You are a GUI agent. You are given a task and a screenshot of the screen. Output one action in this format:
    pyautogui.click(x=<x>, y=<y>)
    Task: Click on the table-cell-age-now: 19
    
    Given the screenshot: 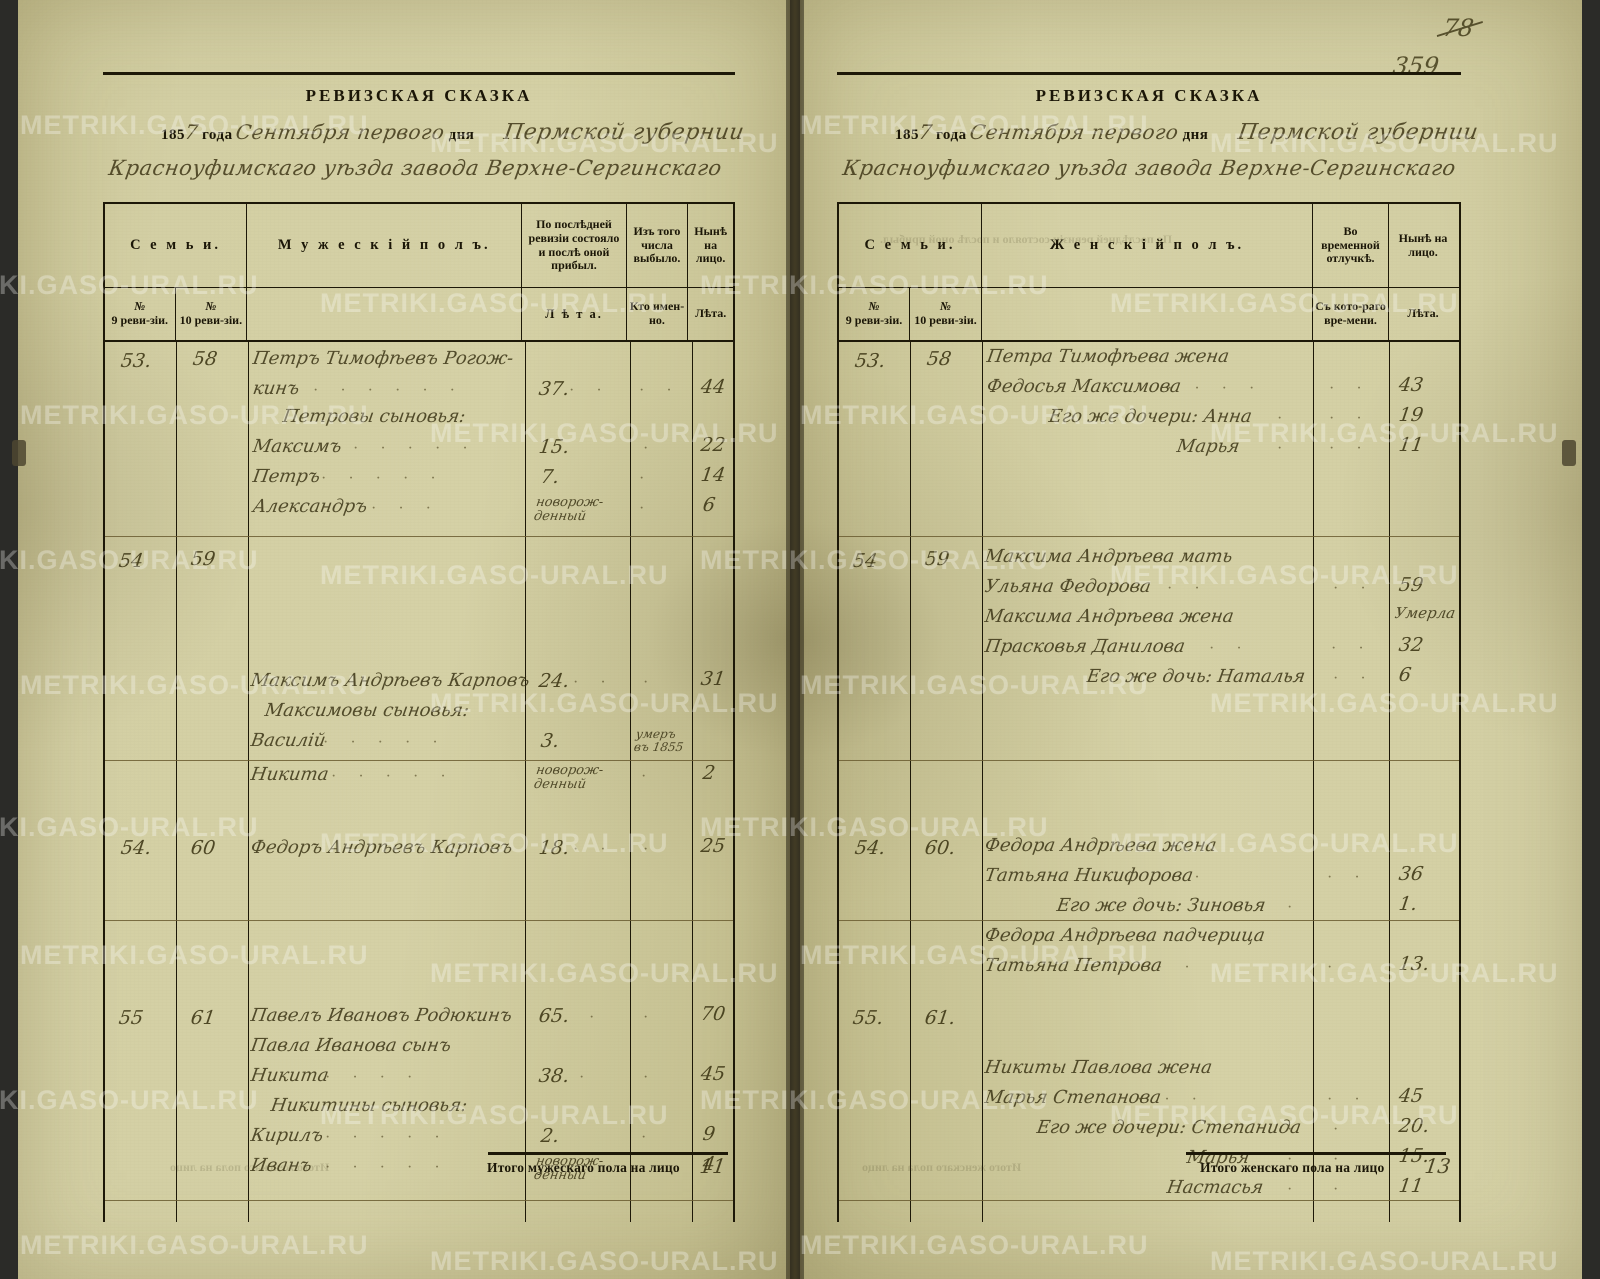 What is the action you would take?
    pyautogui.click(x=1411, y=415)
    